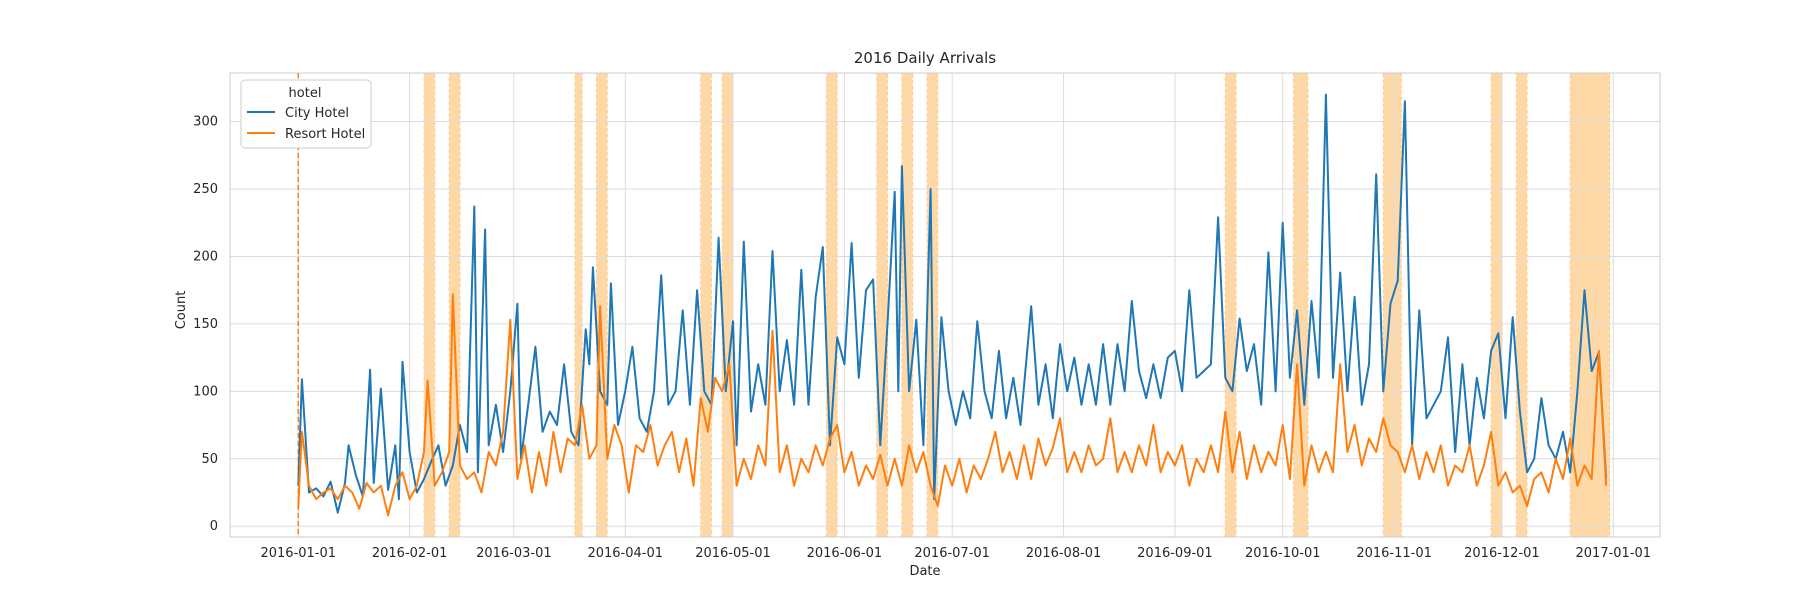 The width and height of the screenshot is (1800, 600). Describe the element at coordinates (625, 553) in the screenshot. I see `x-tick-label-3: 2016-04-01` at that location.